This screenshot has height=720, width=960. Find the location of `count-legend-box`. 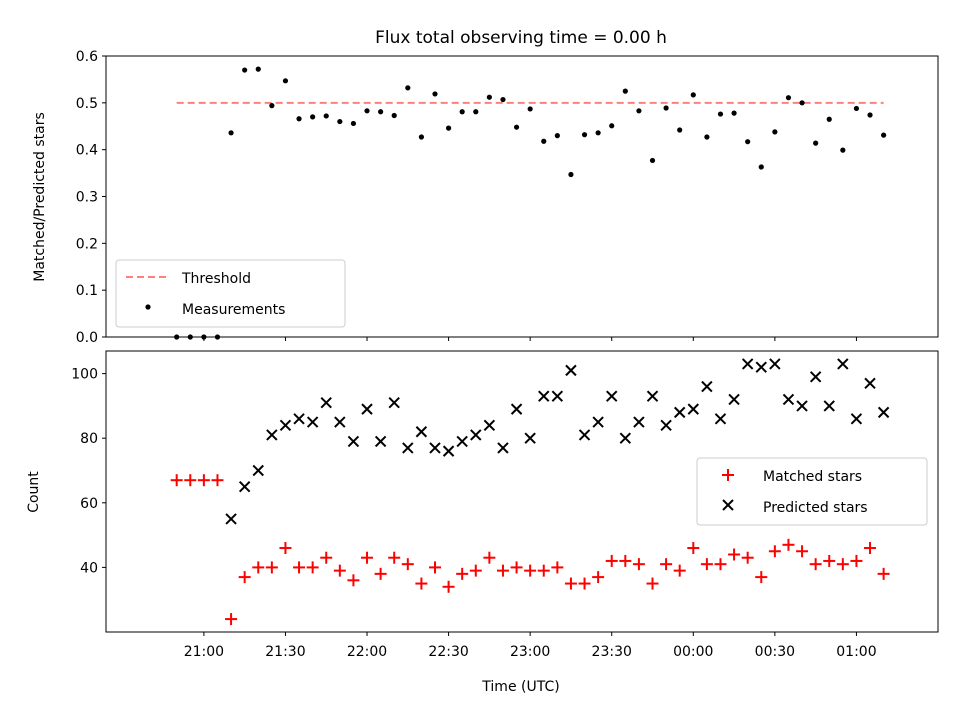

count-legend-box is located at coordinates (812, 491).